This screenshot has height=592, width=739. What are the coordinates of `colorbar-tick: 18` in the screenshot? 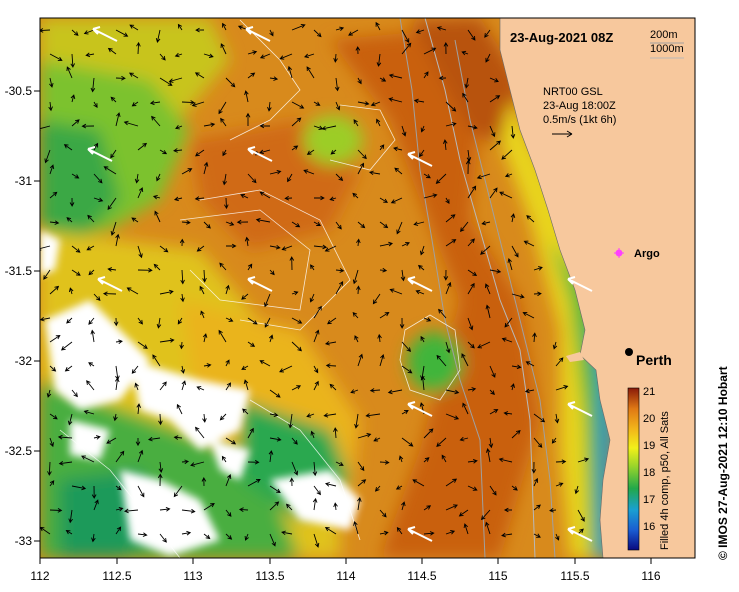 It's located at (649, 473).